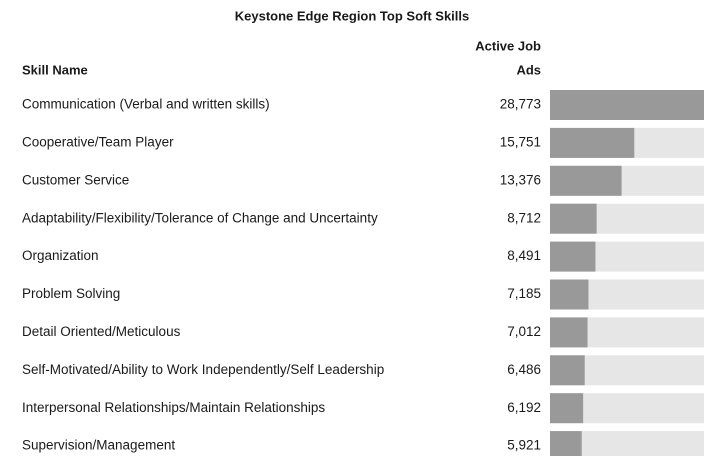  Describe the element at coordinates (524, 445) in the screenshot. I see `value-label: 5,921` at that location.